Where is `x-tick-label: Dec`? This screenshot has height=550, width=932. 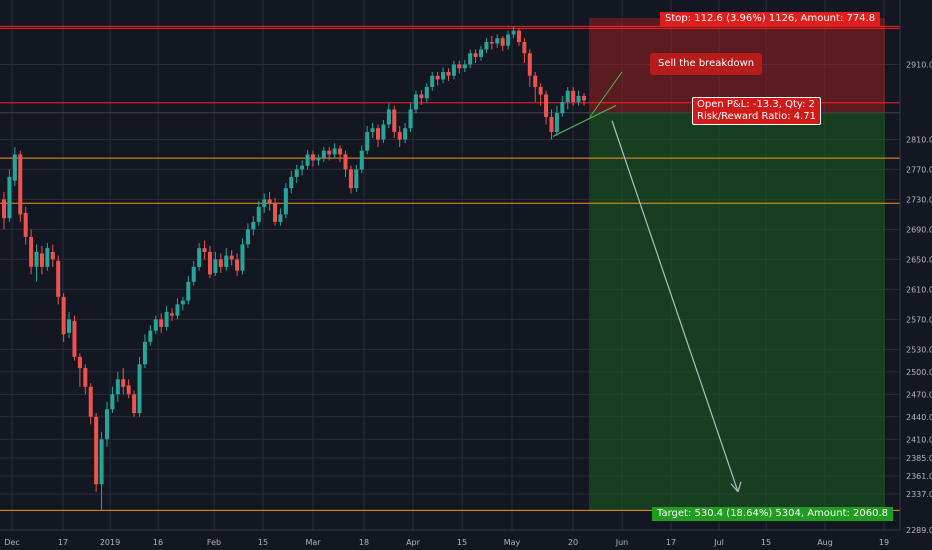
x-tick-label: Dec is located at coordinates (11, 542).